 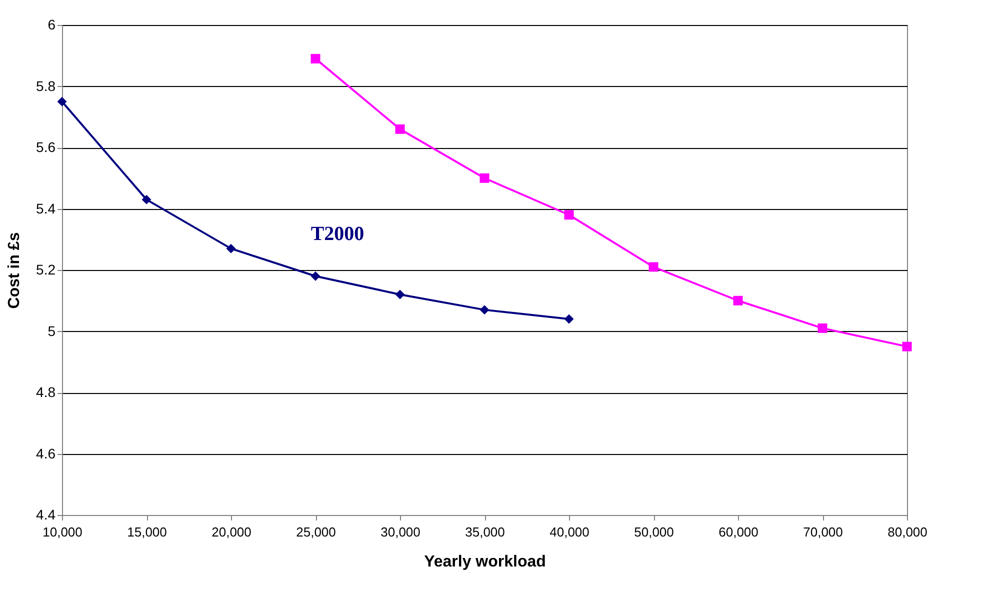 I want to click on y-tick-label: 5, so click(x=52, y=330).